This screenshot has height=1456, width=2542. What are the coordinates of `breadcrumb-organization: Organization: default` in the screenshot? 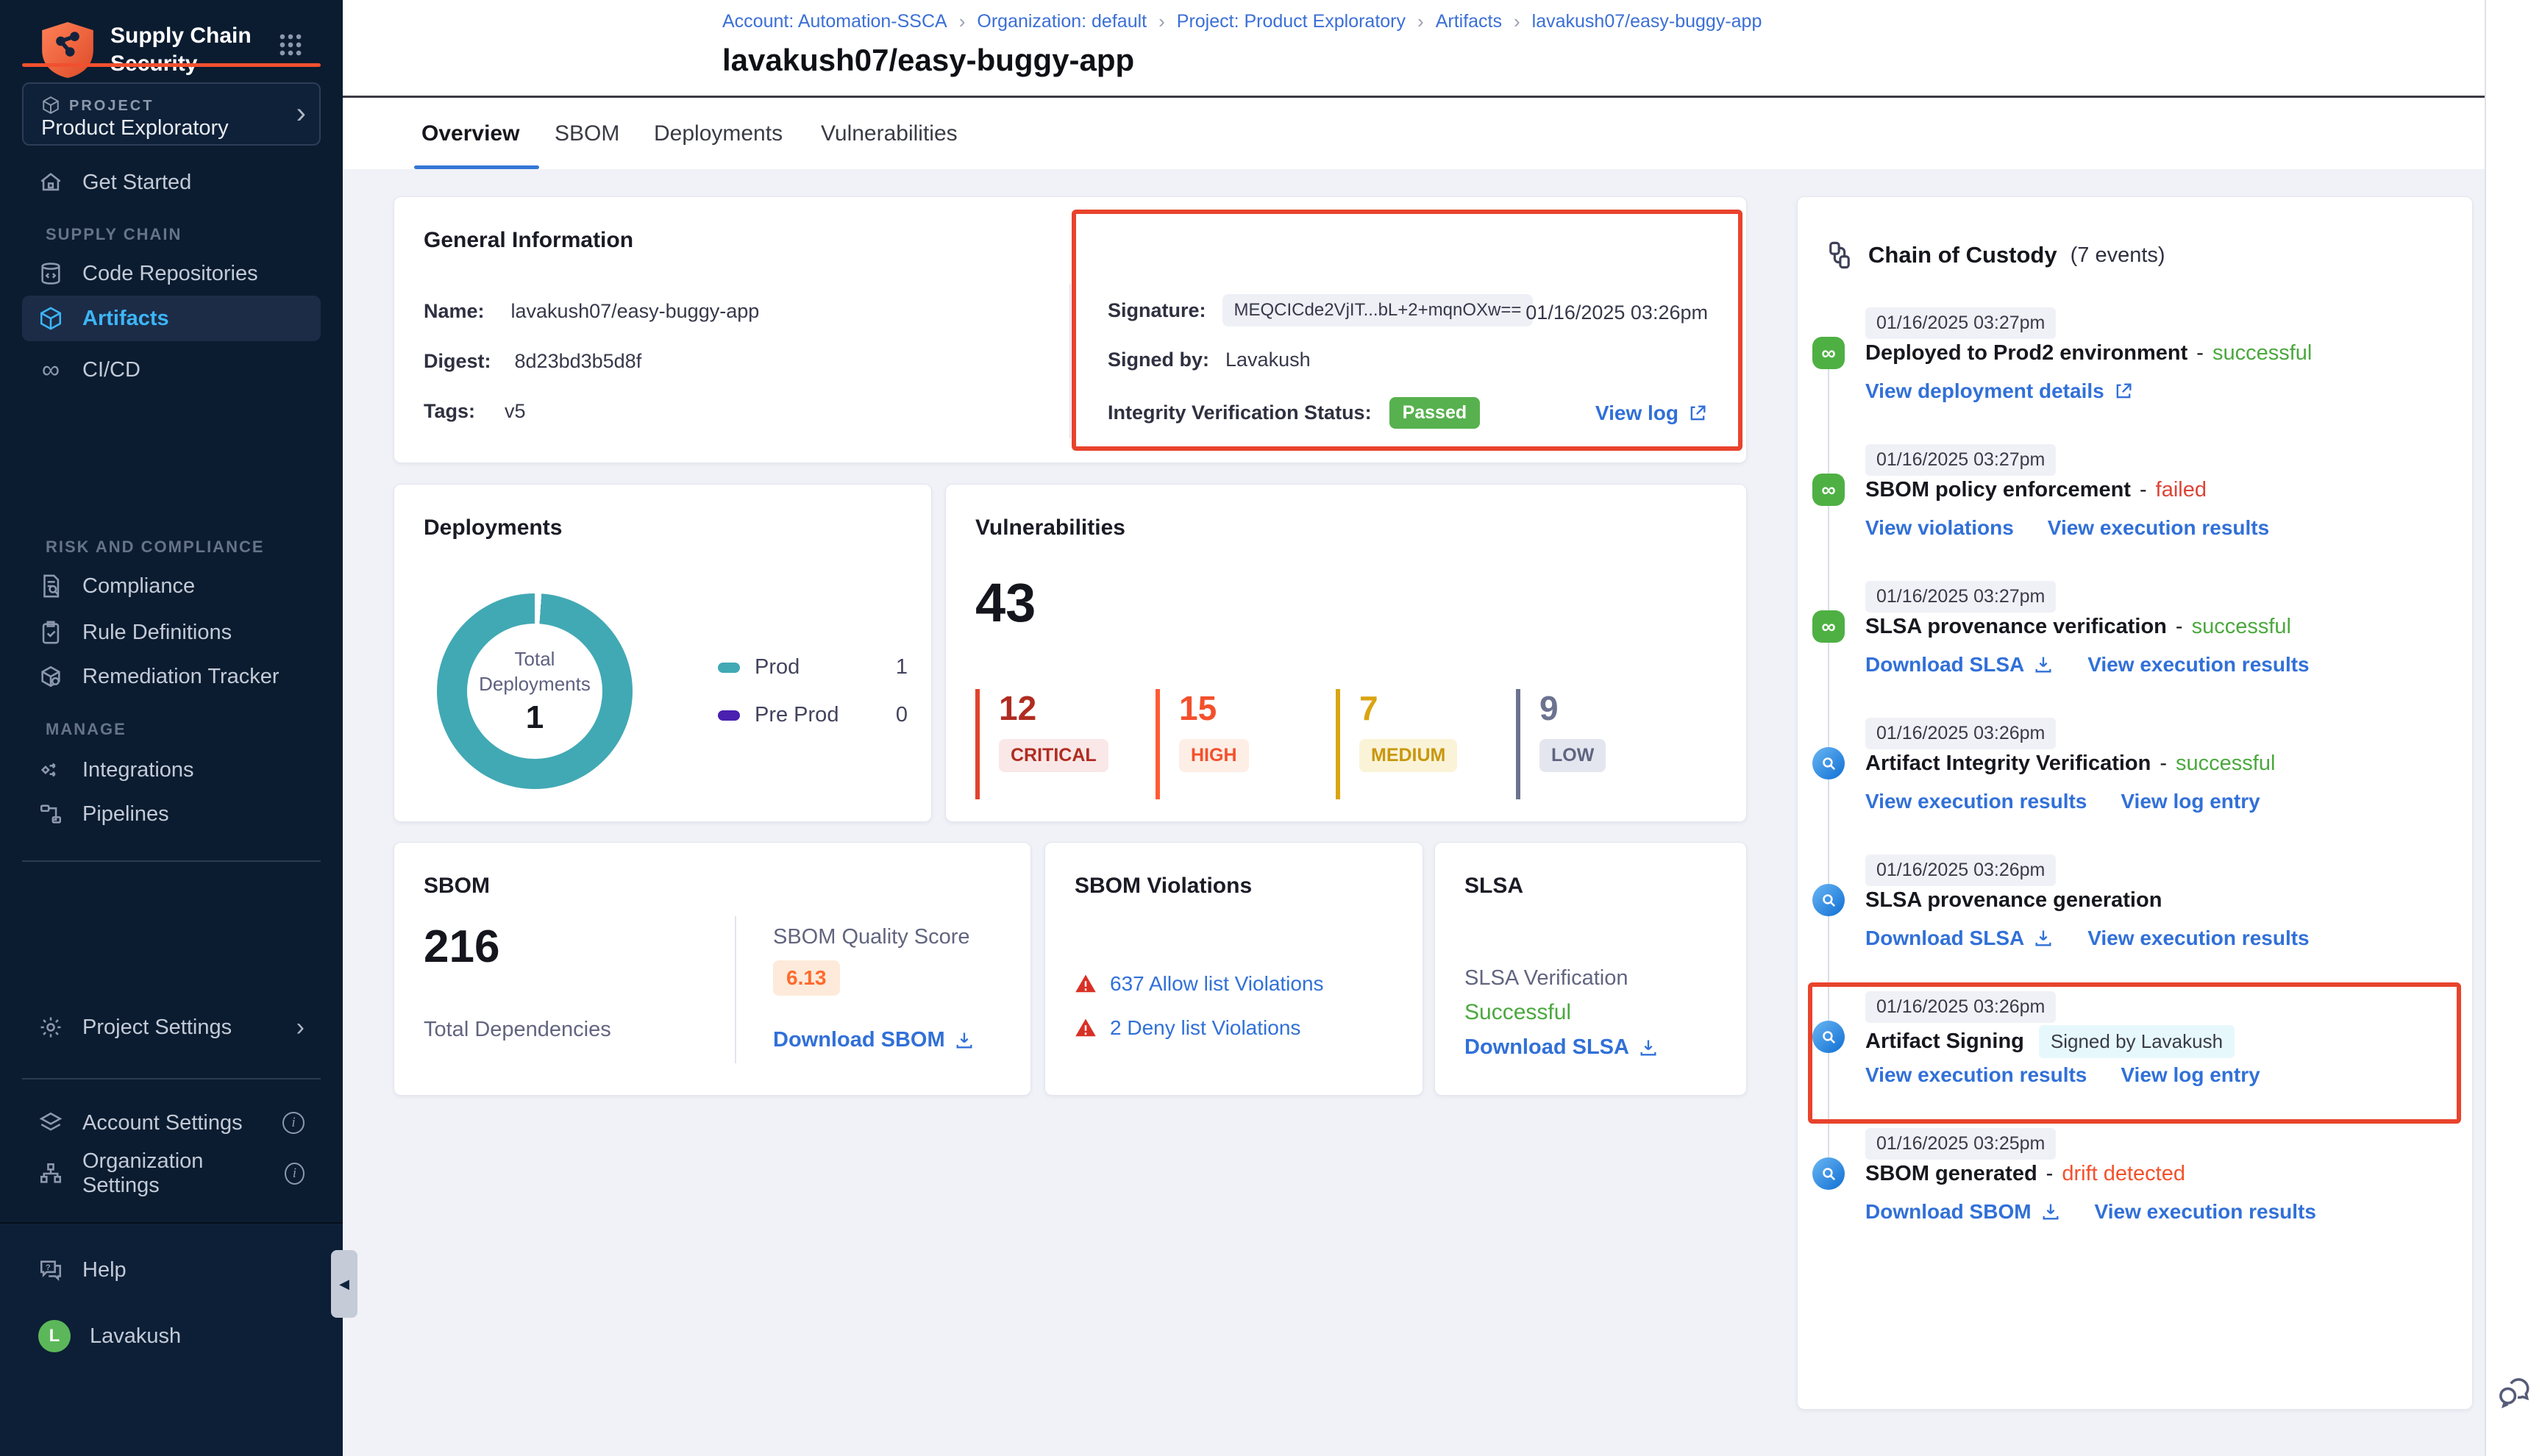 It's located at (1062, 21).